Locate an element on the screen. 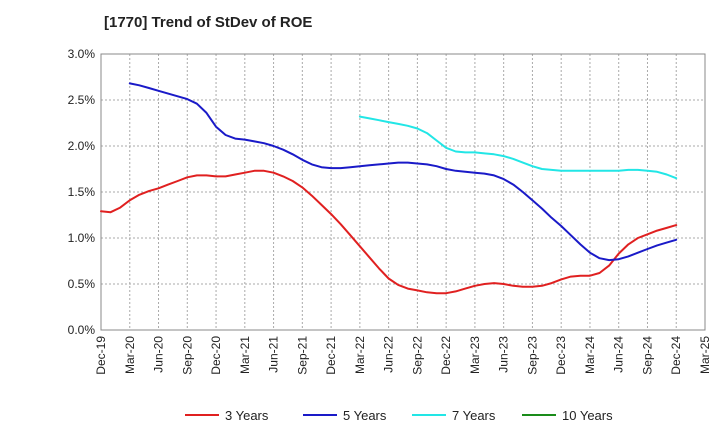 The image size is (720, 440). x-tick-label: Mar-21 is located at coordinates (245, 355).